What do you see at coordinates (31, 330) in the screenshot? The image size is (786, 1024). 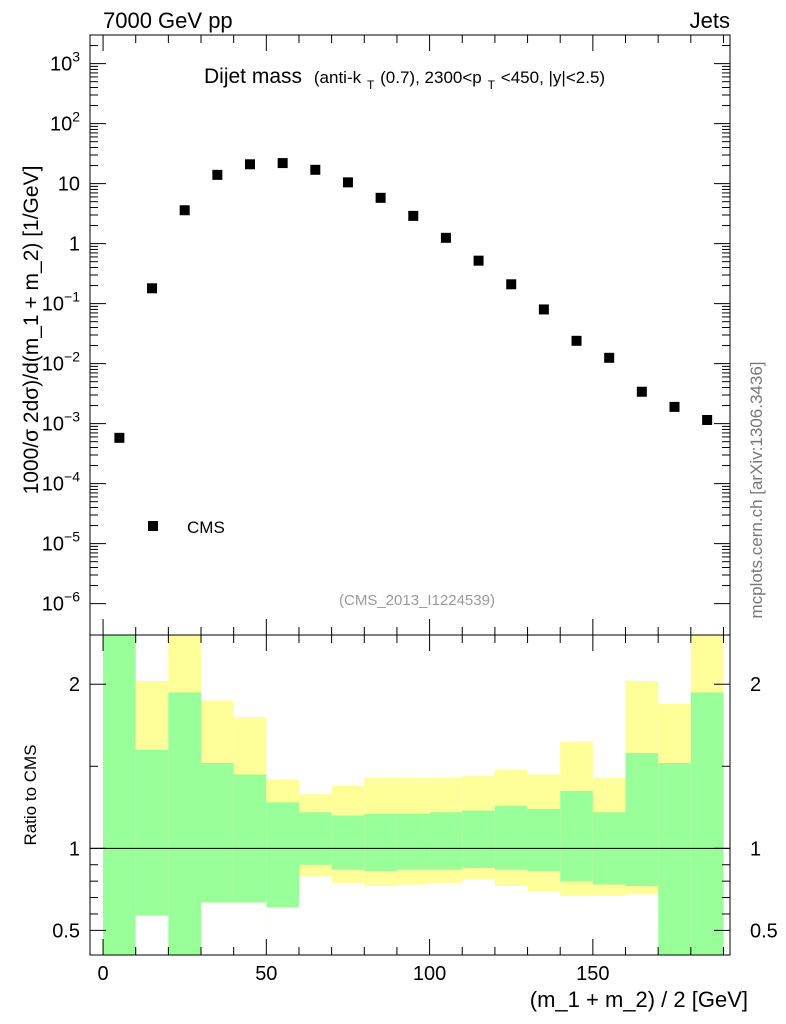 I see `main-y-axis-label: 1000/σ 2dσ)/d(m_1 + m_2) [1/GeV]` at bounding box center [31, 330].